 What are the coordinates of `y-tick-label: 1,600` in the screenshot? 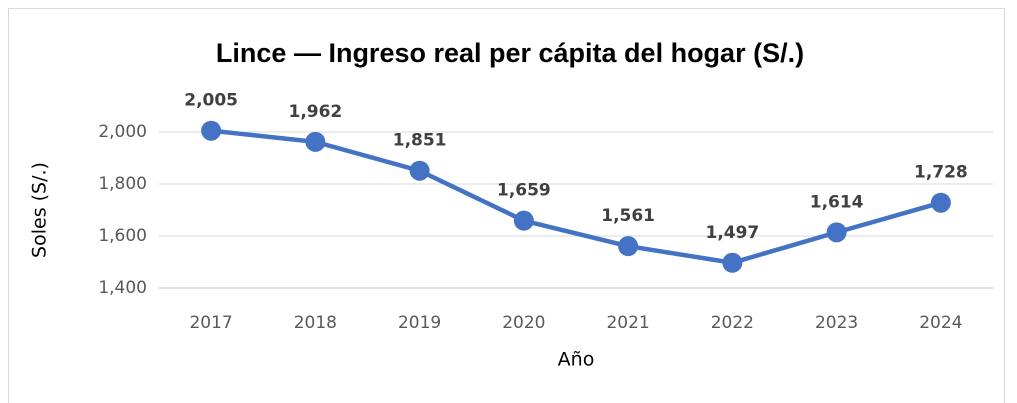 It's located at (122, 236).